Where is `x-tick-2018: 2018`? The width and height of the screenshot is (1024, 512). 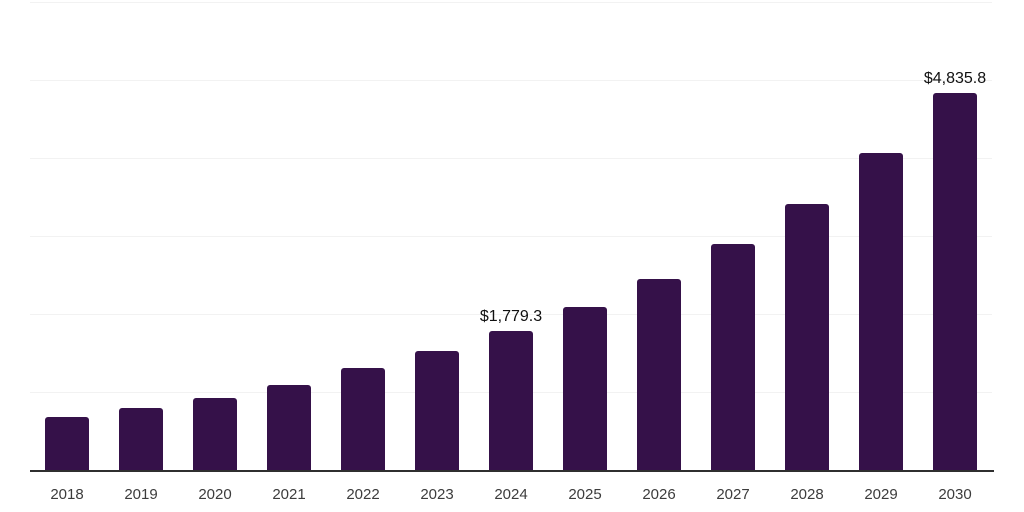
x-tick-2018: 2018 is located at coordinates (67, 494).